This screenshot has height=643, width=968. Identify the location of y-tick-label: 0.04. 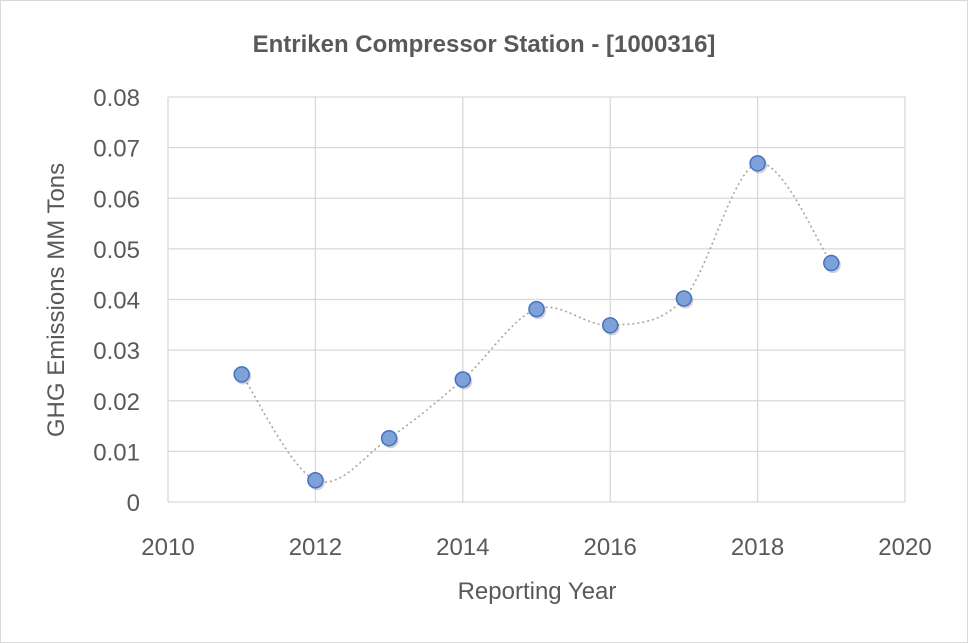
(116, 301).